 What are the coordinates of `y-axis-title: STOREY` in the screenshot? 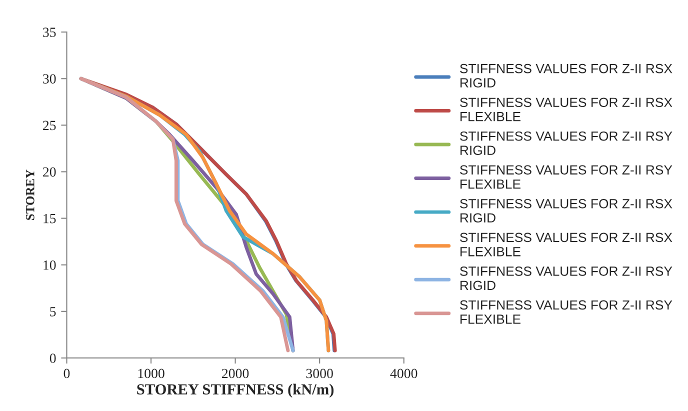 It's located at (30, 195).